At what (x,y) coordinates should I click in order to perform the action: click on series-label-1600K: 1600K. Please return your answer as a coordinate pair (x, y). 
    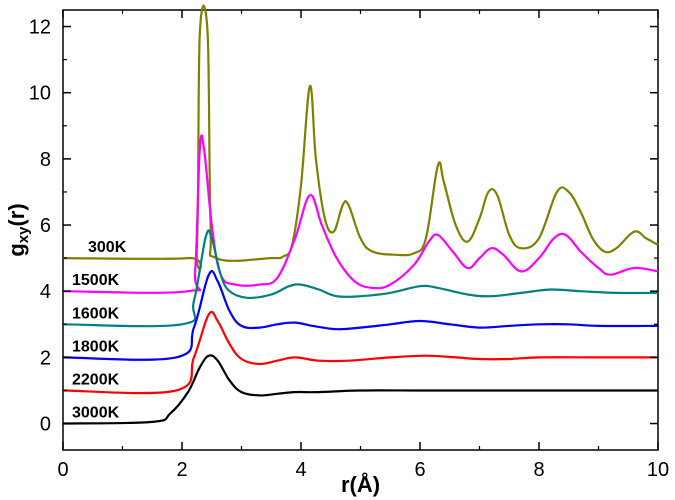
    Looking at the image, I should click on (96, 313).